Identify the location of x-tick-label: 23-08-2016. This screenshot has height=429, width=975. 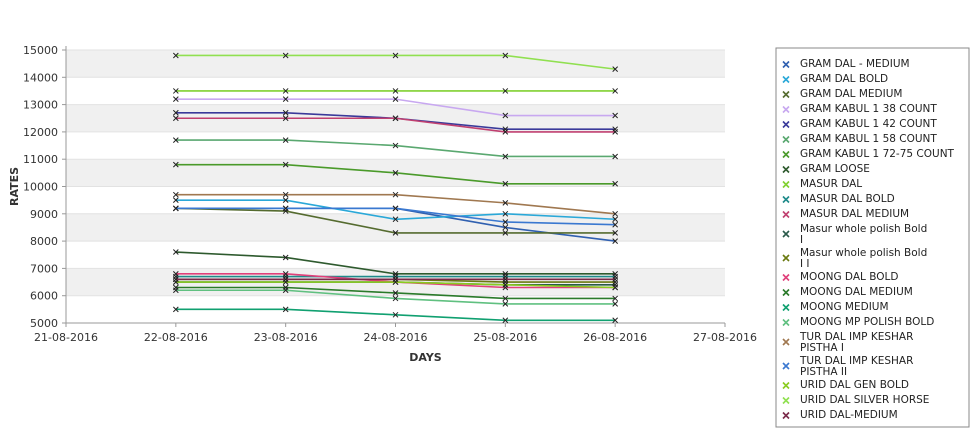
(286, 337).